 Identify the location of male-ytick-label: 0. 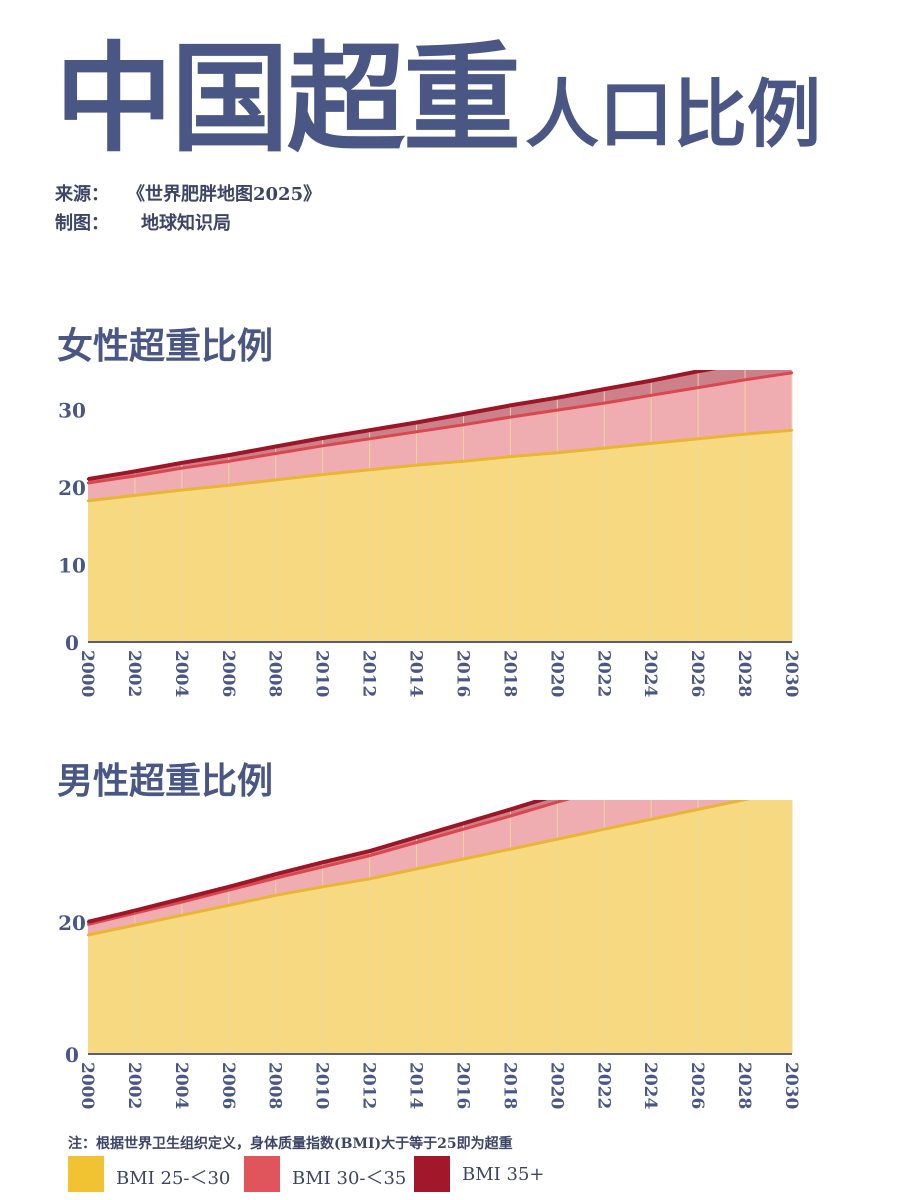
(72, 1055).